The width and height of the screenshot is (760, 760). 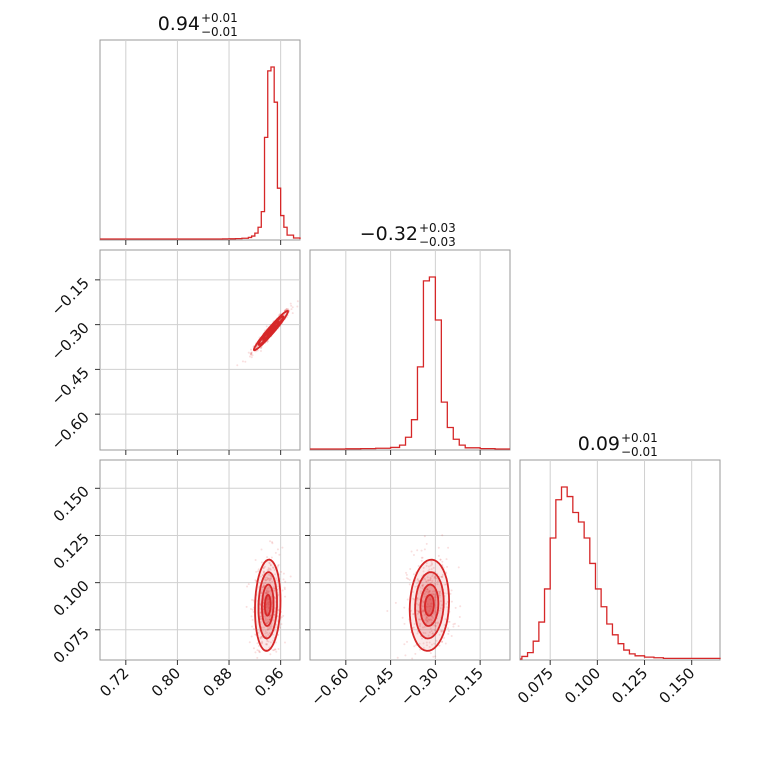 What do you see at coordinates (617, 583) in the screenshot?
I see `panel-2-2: 0.075 0.100 0.125 0.150` at bounding box center [617, 583].